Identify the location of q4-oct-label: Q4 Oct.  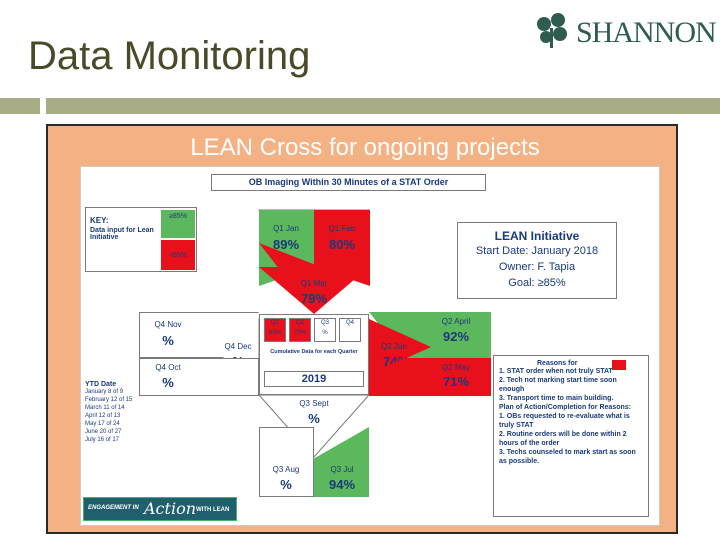
(168, 367).